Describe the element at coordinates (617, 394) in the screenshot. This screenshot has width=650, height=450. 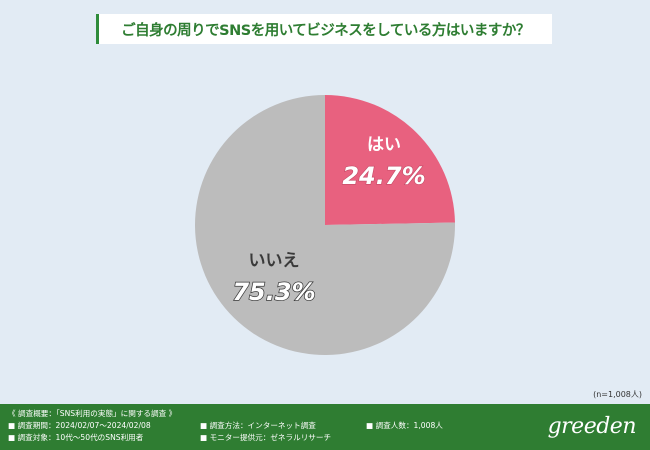
I see `sample-size-label: (n=1,008人)` at that location.